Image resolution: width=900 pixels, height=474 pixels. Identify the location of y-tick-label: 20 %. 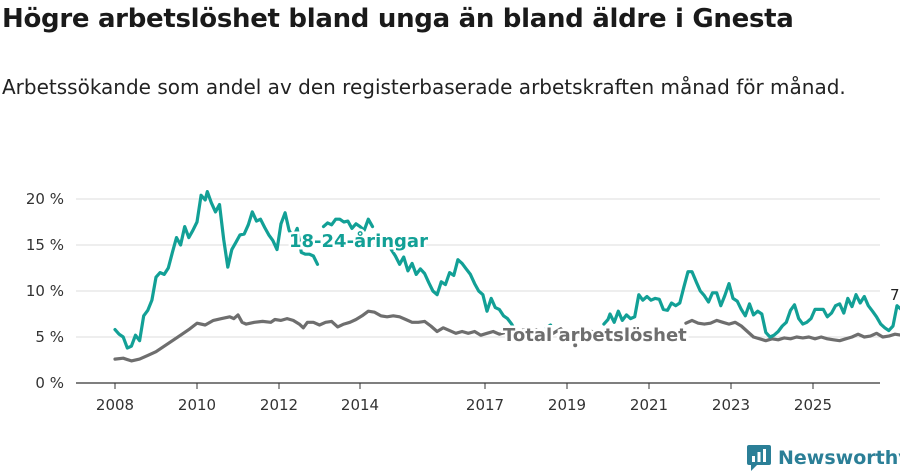
(45, 199).